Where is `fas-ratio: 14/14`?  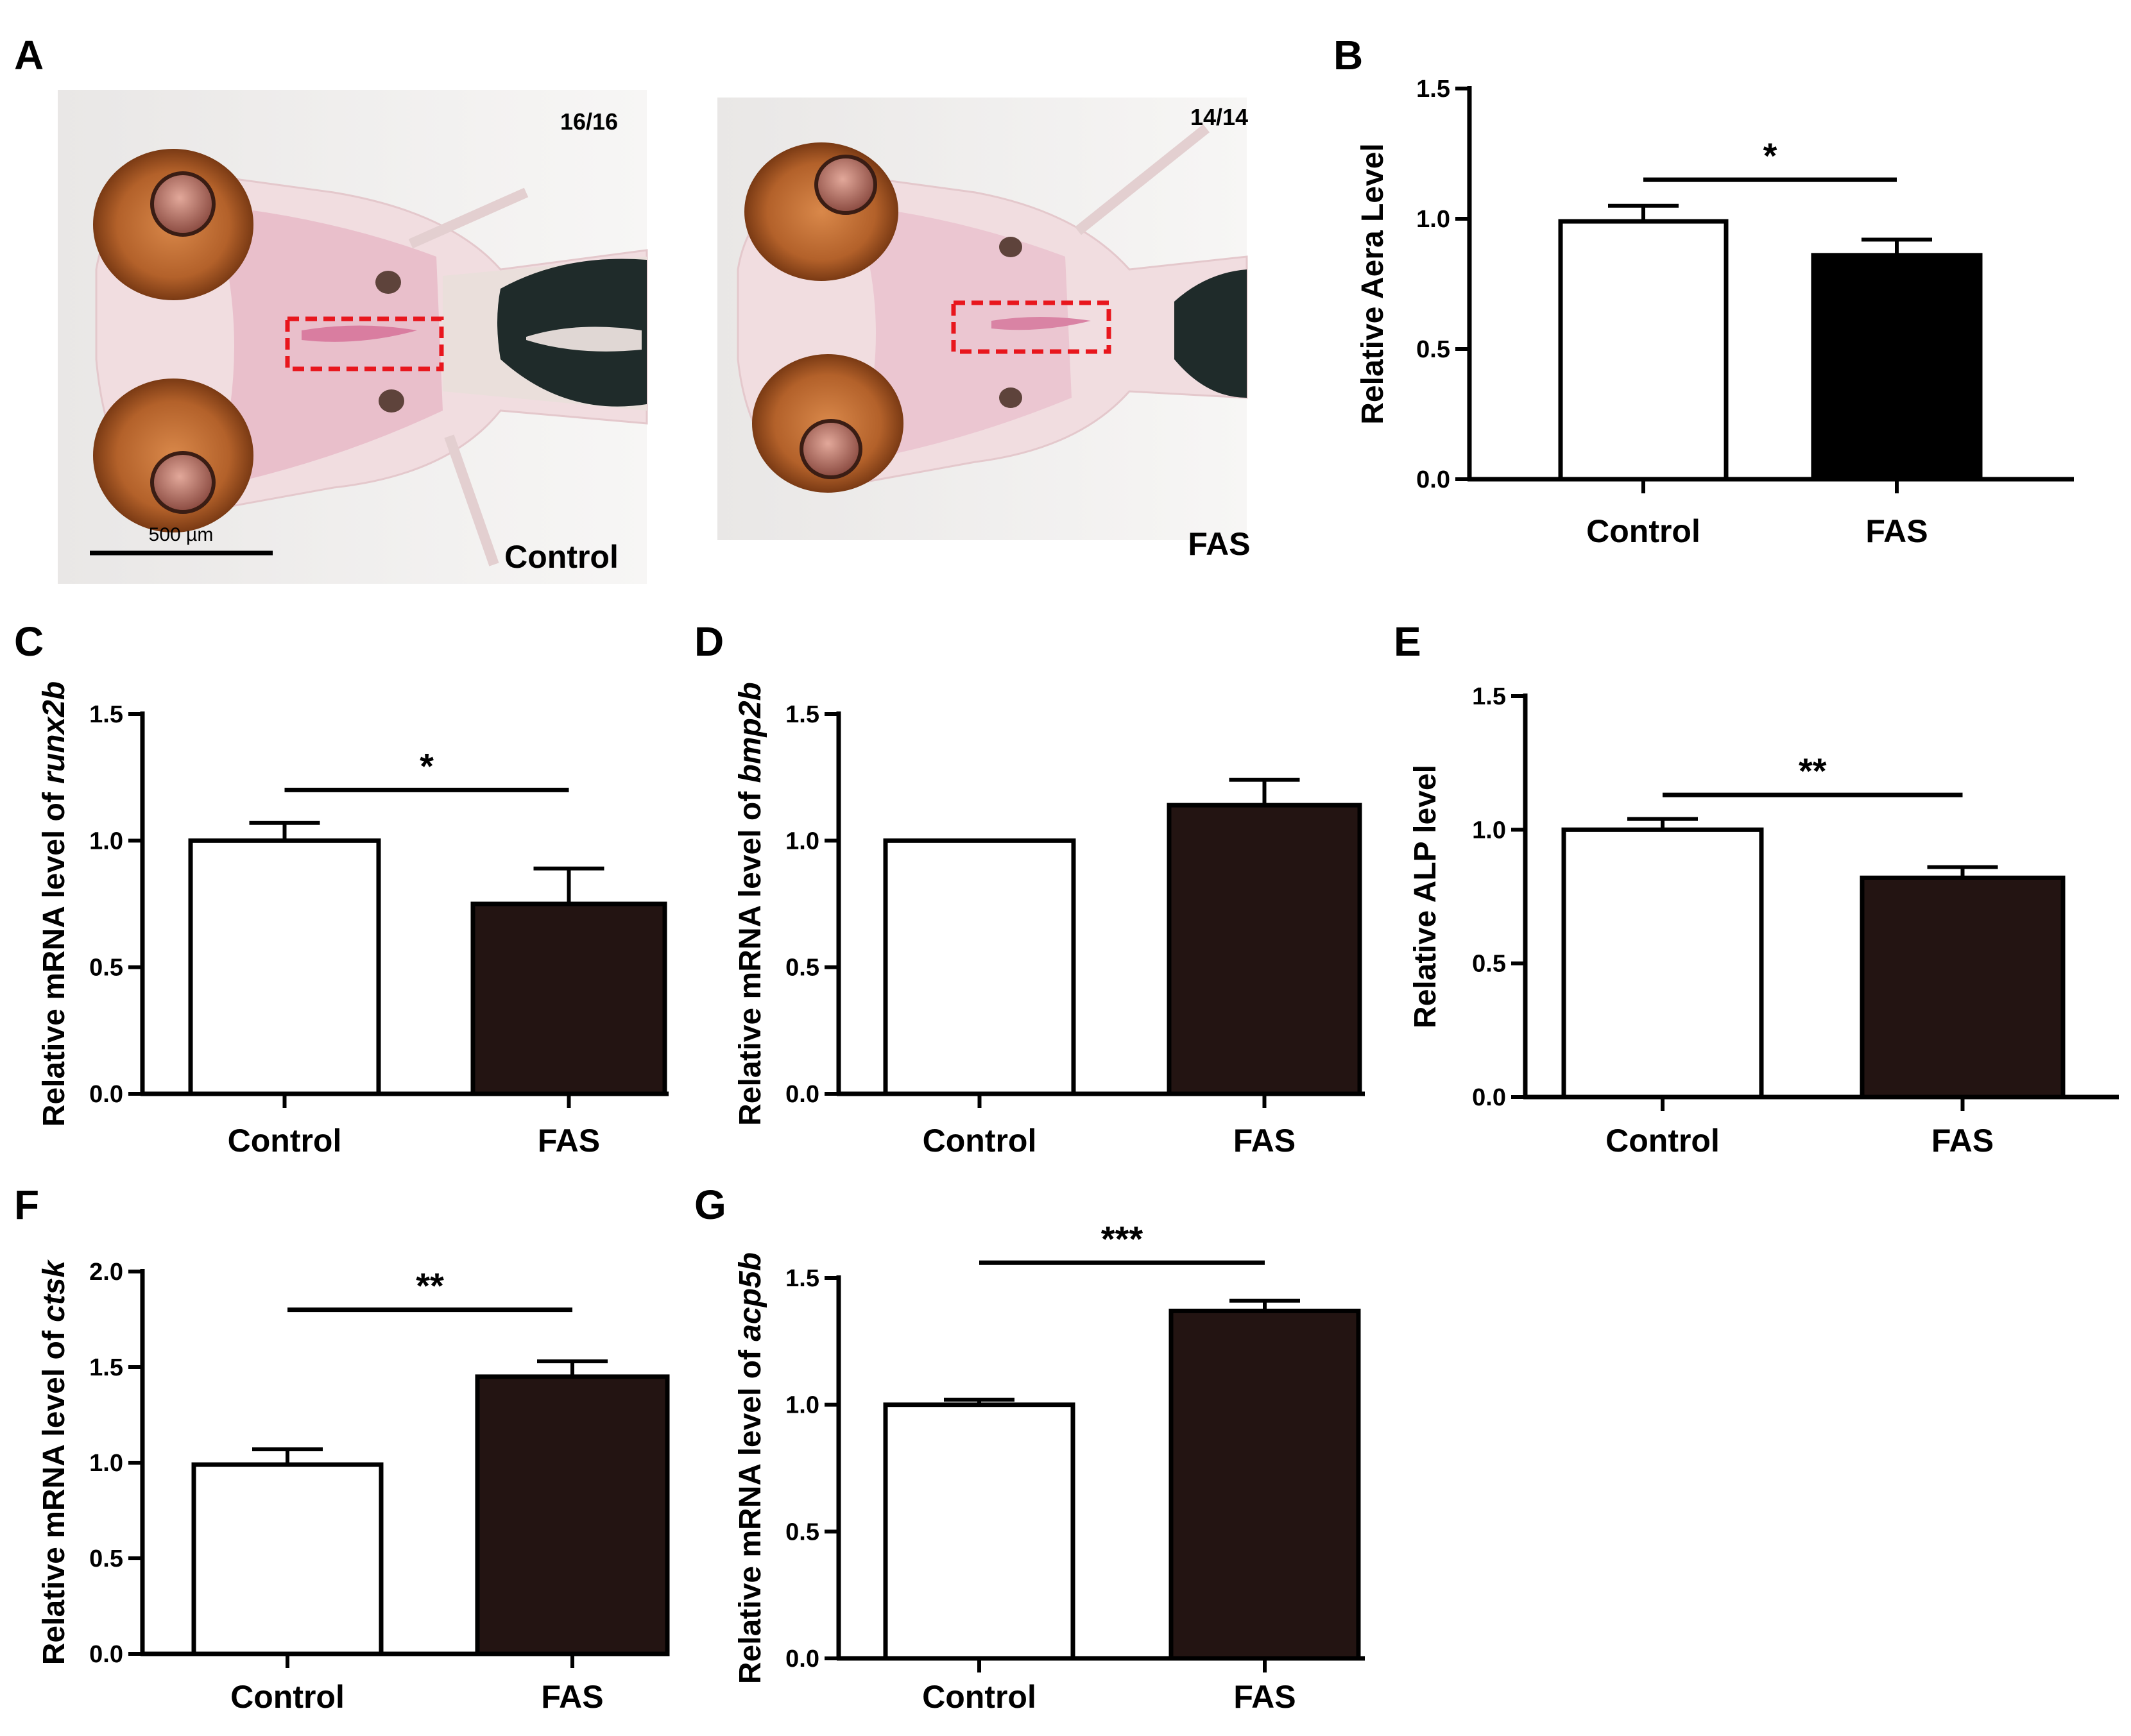
fas-ratio: 14/14 is located at coordinates (1219, 117).